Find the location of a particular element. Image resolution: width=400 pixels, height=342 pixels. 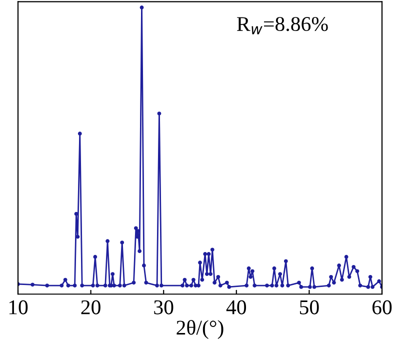

x-axis-title: 2θ/(°) is located at coordinates (200, 329).